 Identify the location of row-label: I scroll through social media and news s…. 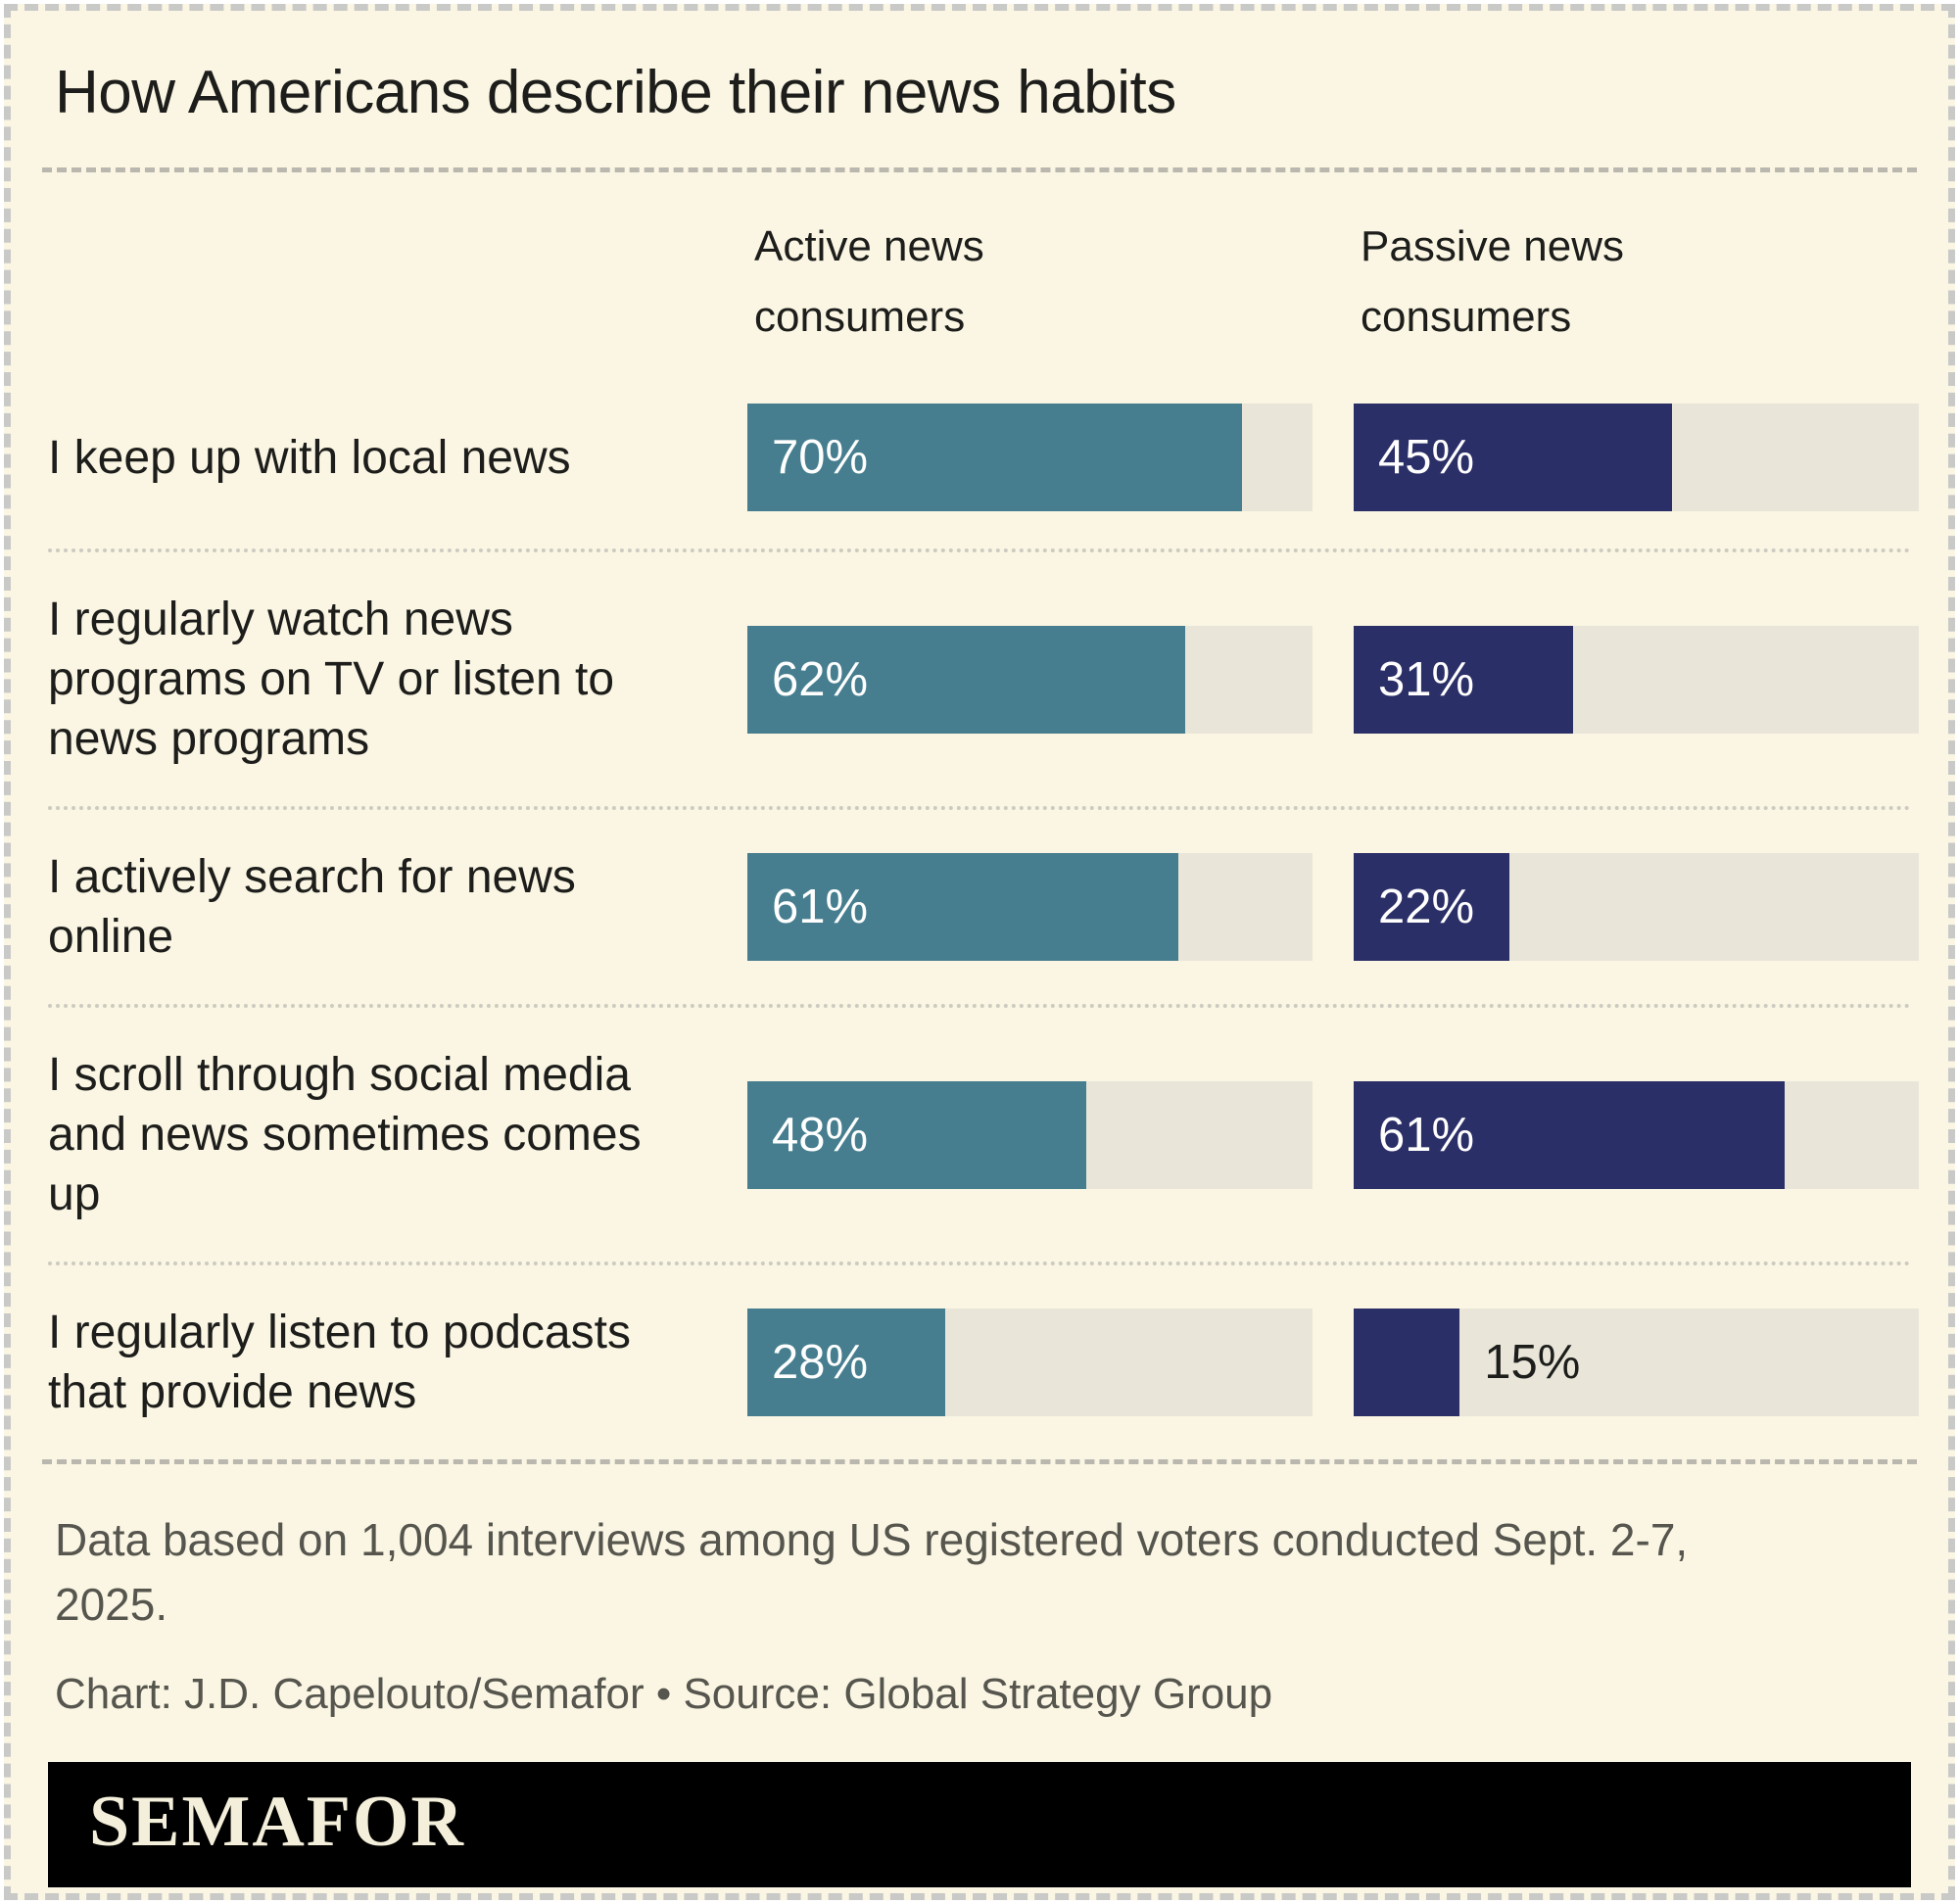
(345, 1134).